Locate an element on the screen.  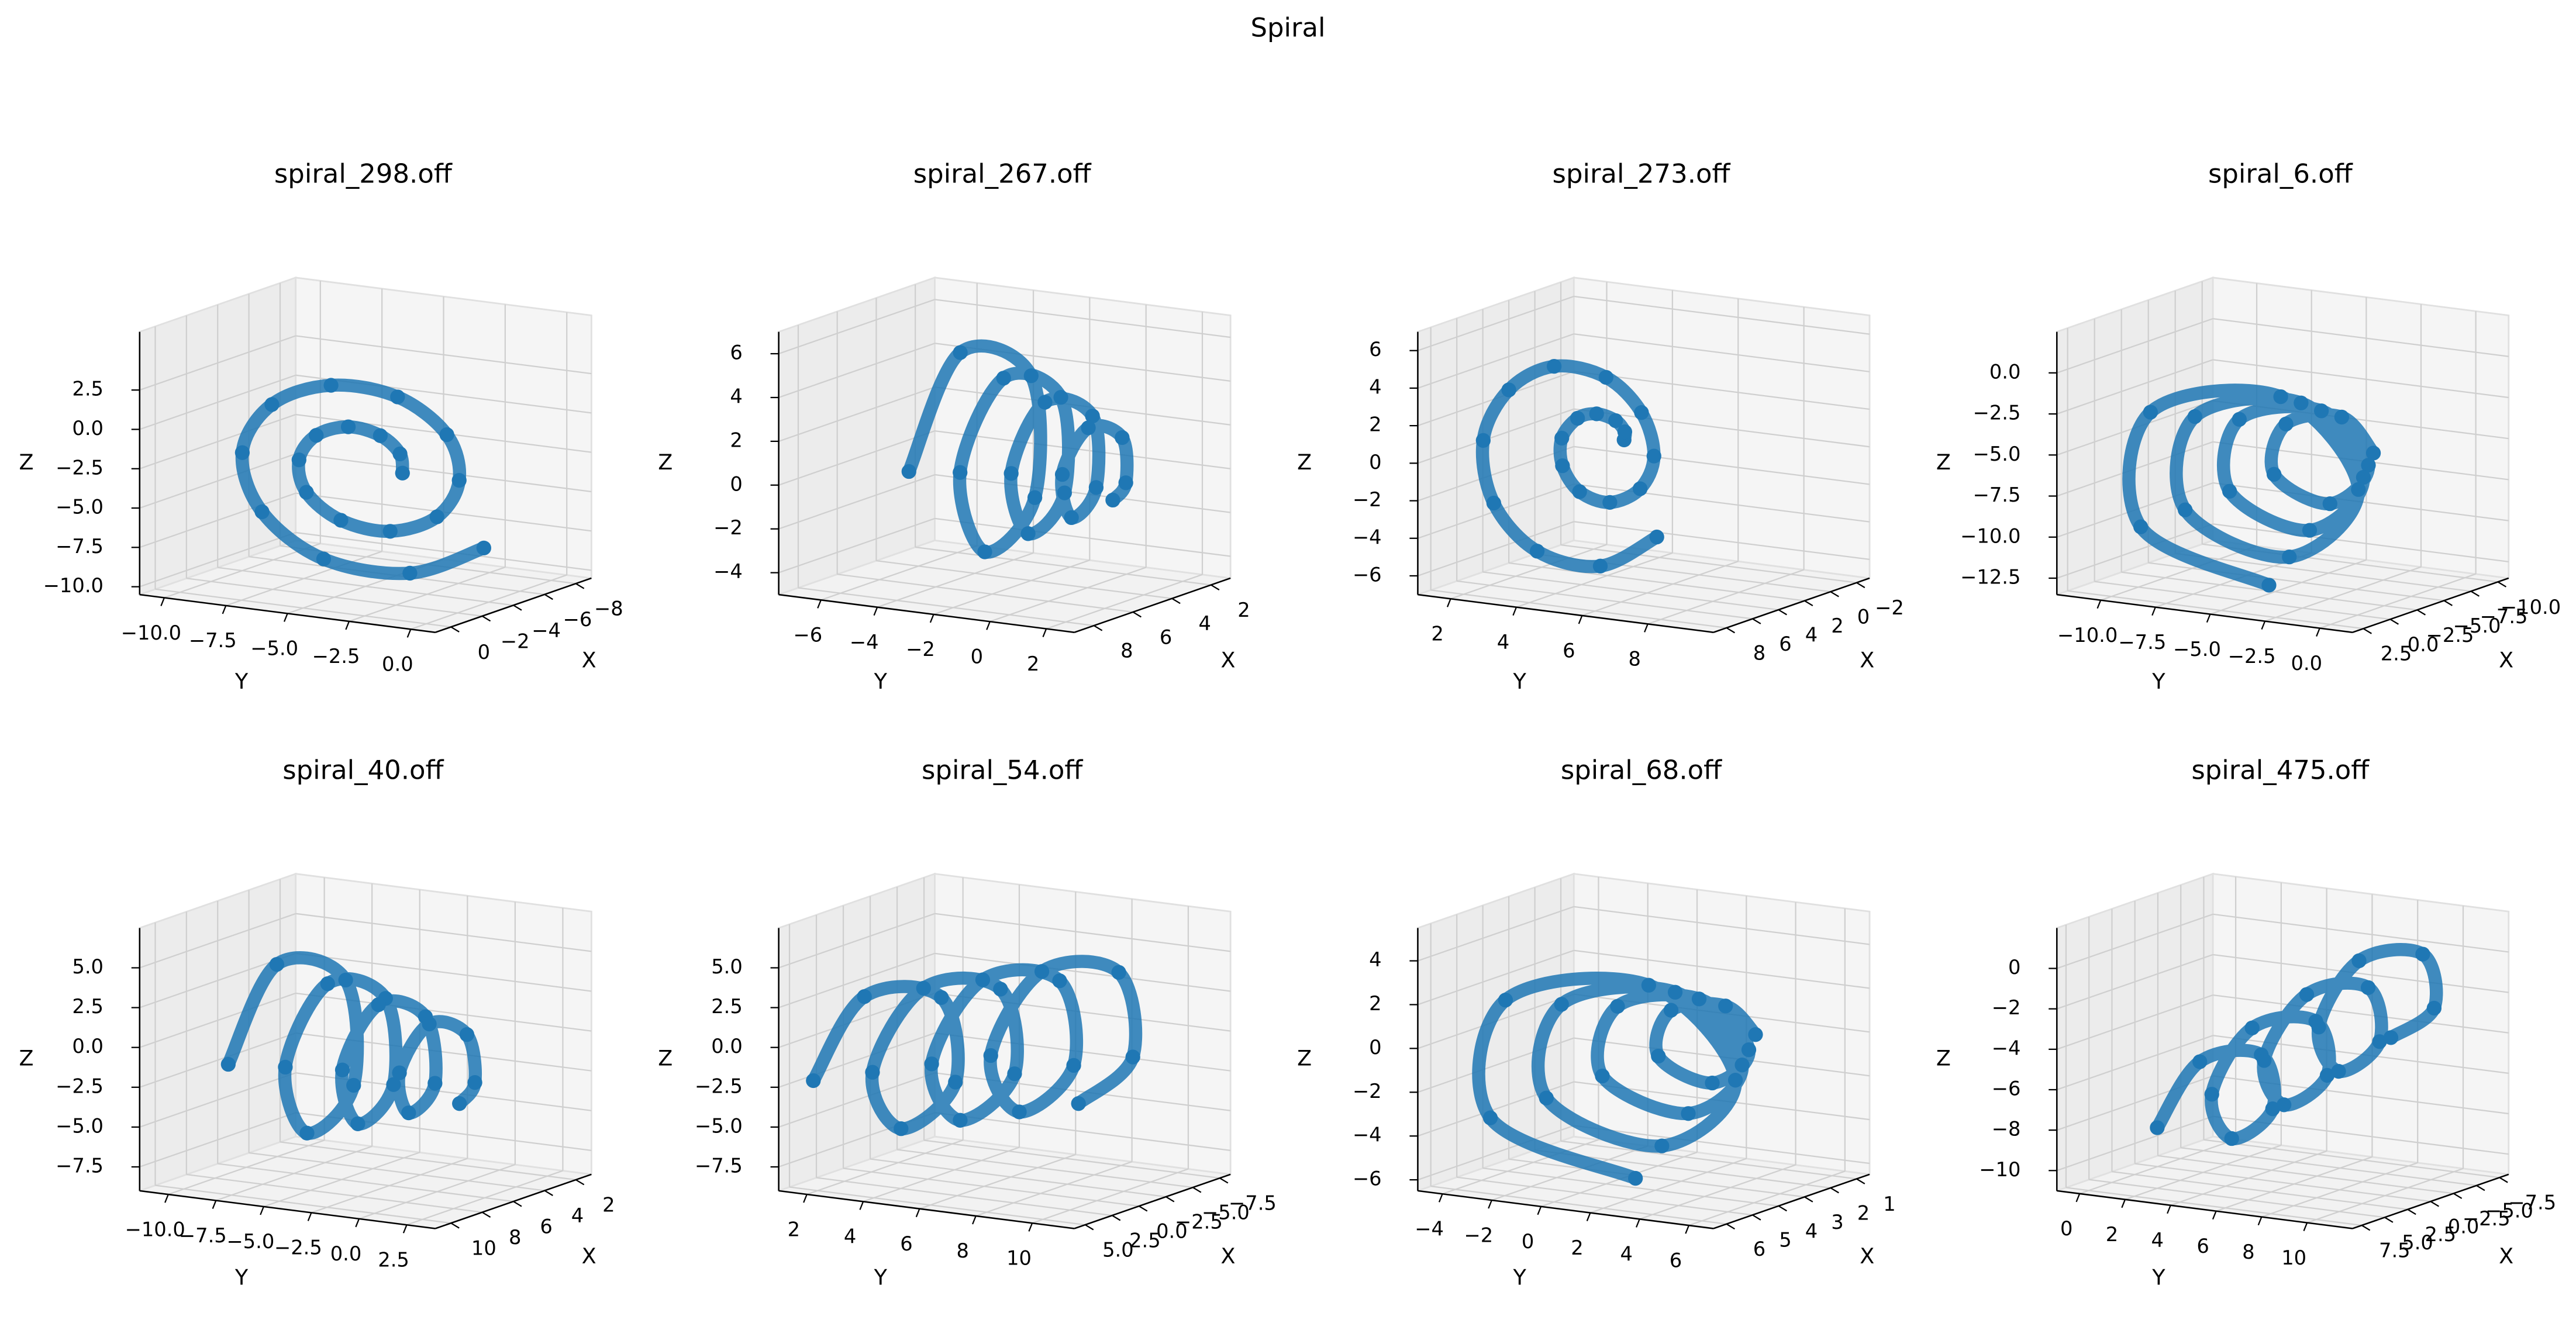
z-tick-label: −2 is located at coordinates (2007, 1007).